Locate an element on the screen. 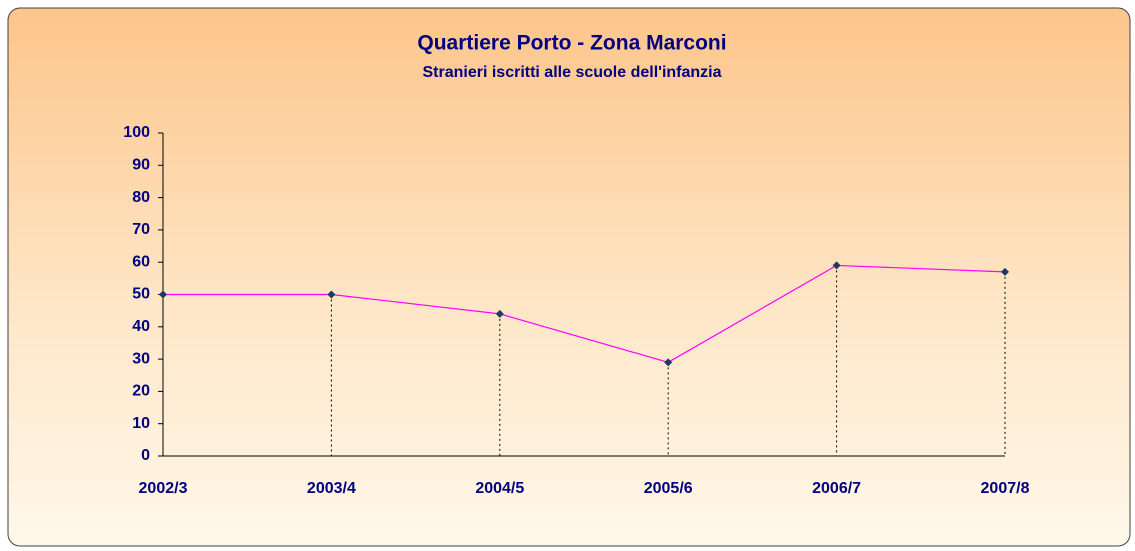 The image size is (1135, 551). x-tick-label: 2007/8 is located at coordinates (1005, 488).